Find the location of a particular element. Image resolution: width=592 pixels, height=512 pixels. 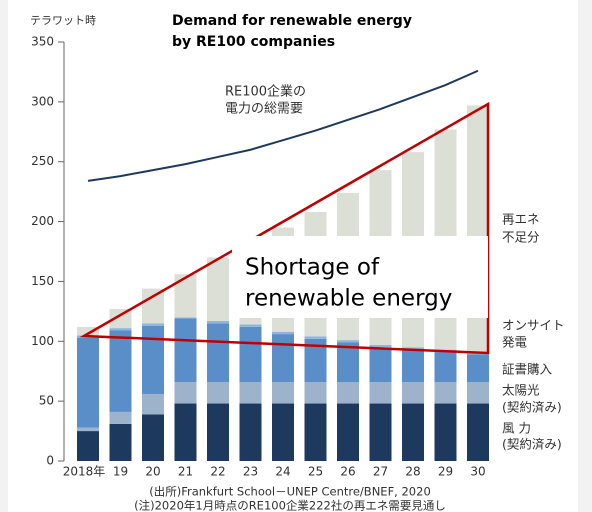

legend-label: 太陽光 is located at coordinates (521, 390).